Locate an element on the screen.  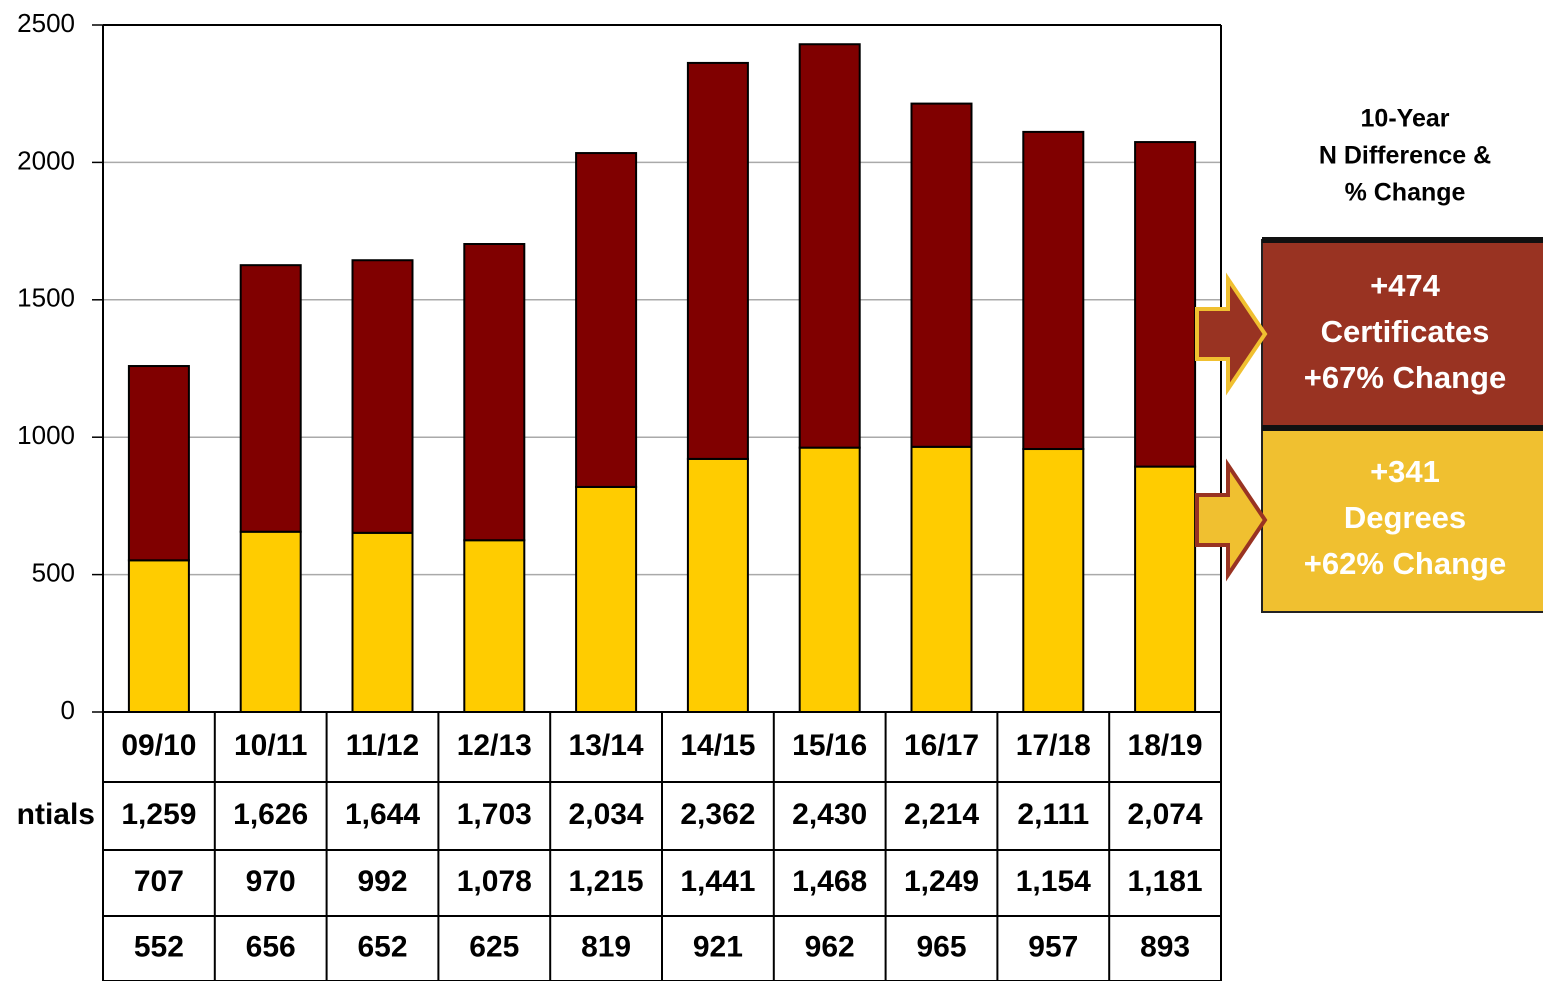
degree-label: 957 is located at coordinates (1053, 946).